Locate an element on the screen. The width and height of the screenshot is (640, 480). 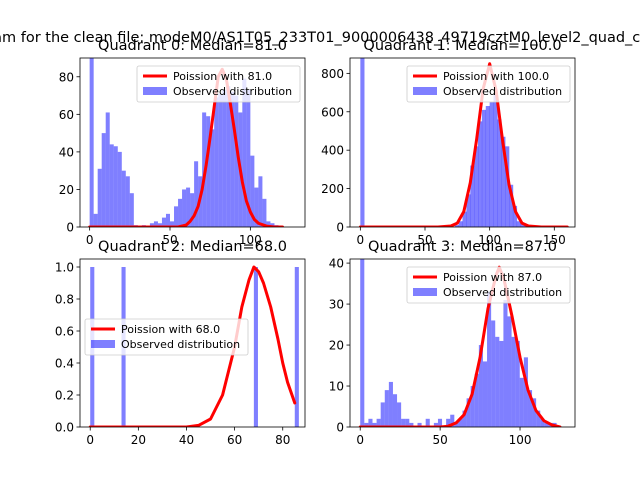
y-tick-label: 0.2 is located at coordinates (64, 396).